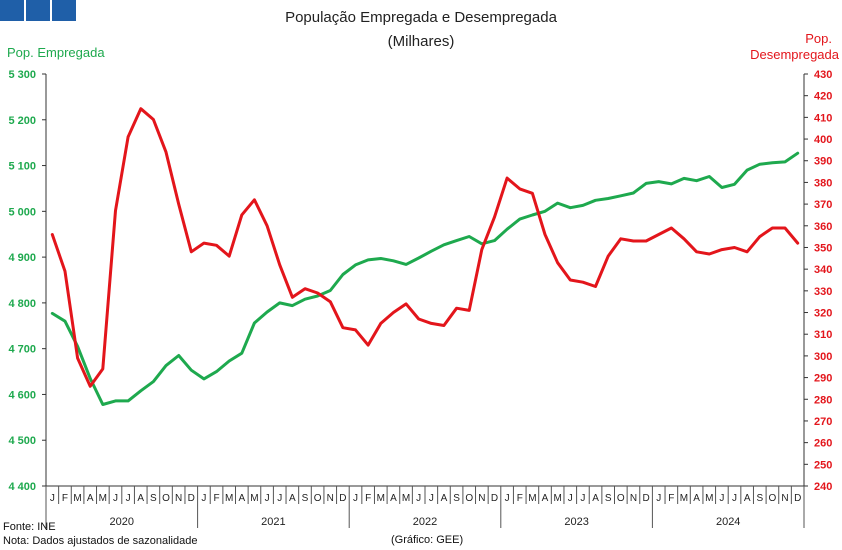 The image size is (842, 550). Describe the element at coordinates (823, 75) in the screenshot. I see `right-tick-label: 430` at that location.